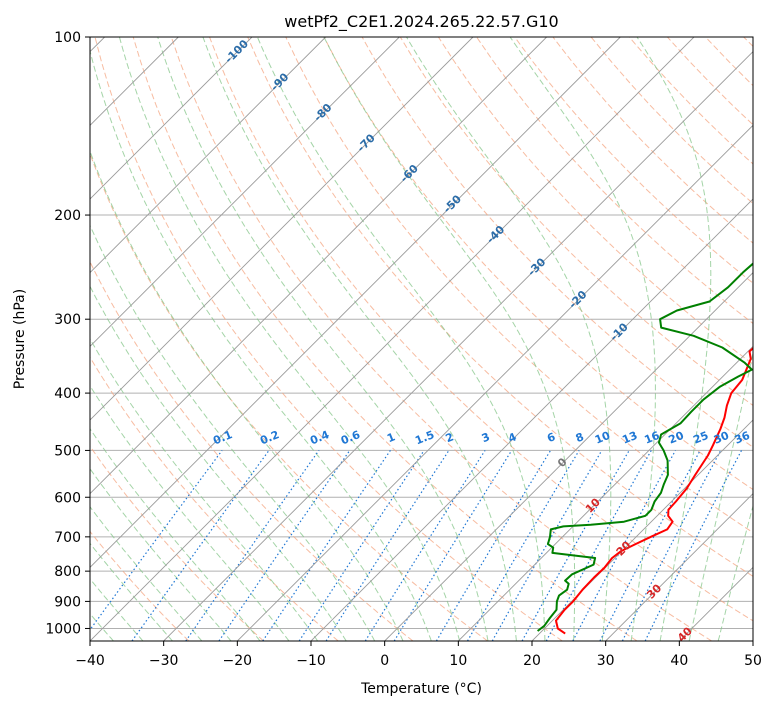 The height and width of the screenshot is (712, 775). Describe the element at coordinates (63, 629) in the screenshot. I see `y-tick-label: 1000` at that location.